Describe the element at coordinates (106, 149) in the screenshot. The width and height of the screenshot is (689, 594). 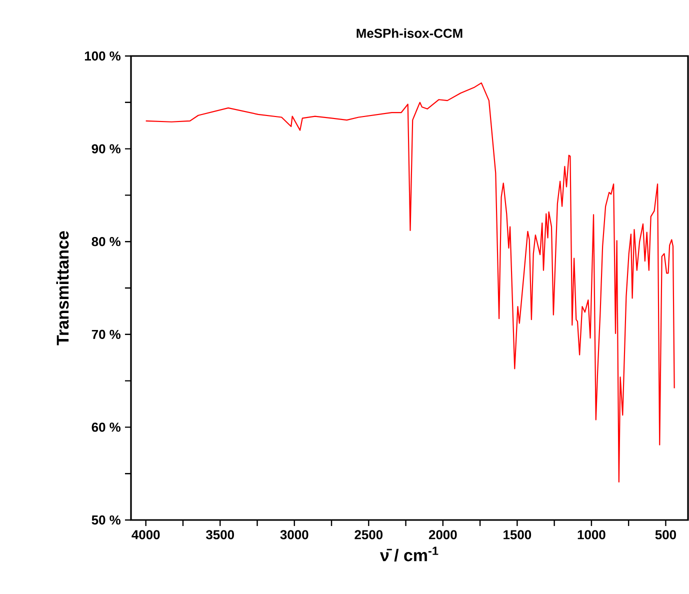
I see `y-tick-label: 90 %` at that location.